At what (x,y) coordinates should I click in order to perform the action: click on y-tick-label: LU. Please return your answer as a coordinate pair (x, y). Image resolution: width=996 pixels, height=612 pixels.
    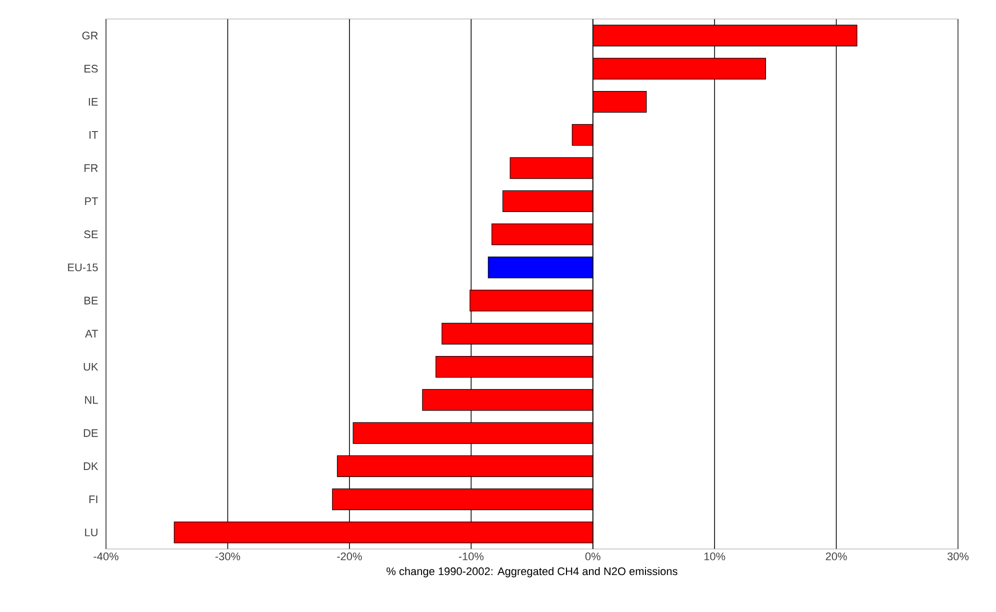
    Looking at the image, I should click on (91, 532).